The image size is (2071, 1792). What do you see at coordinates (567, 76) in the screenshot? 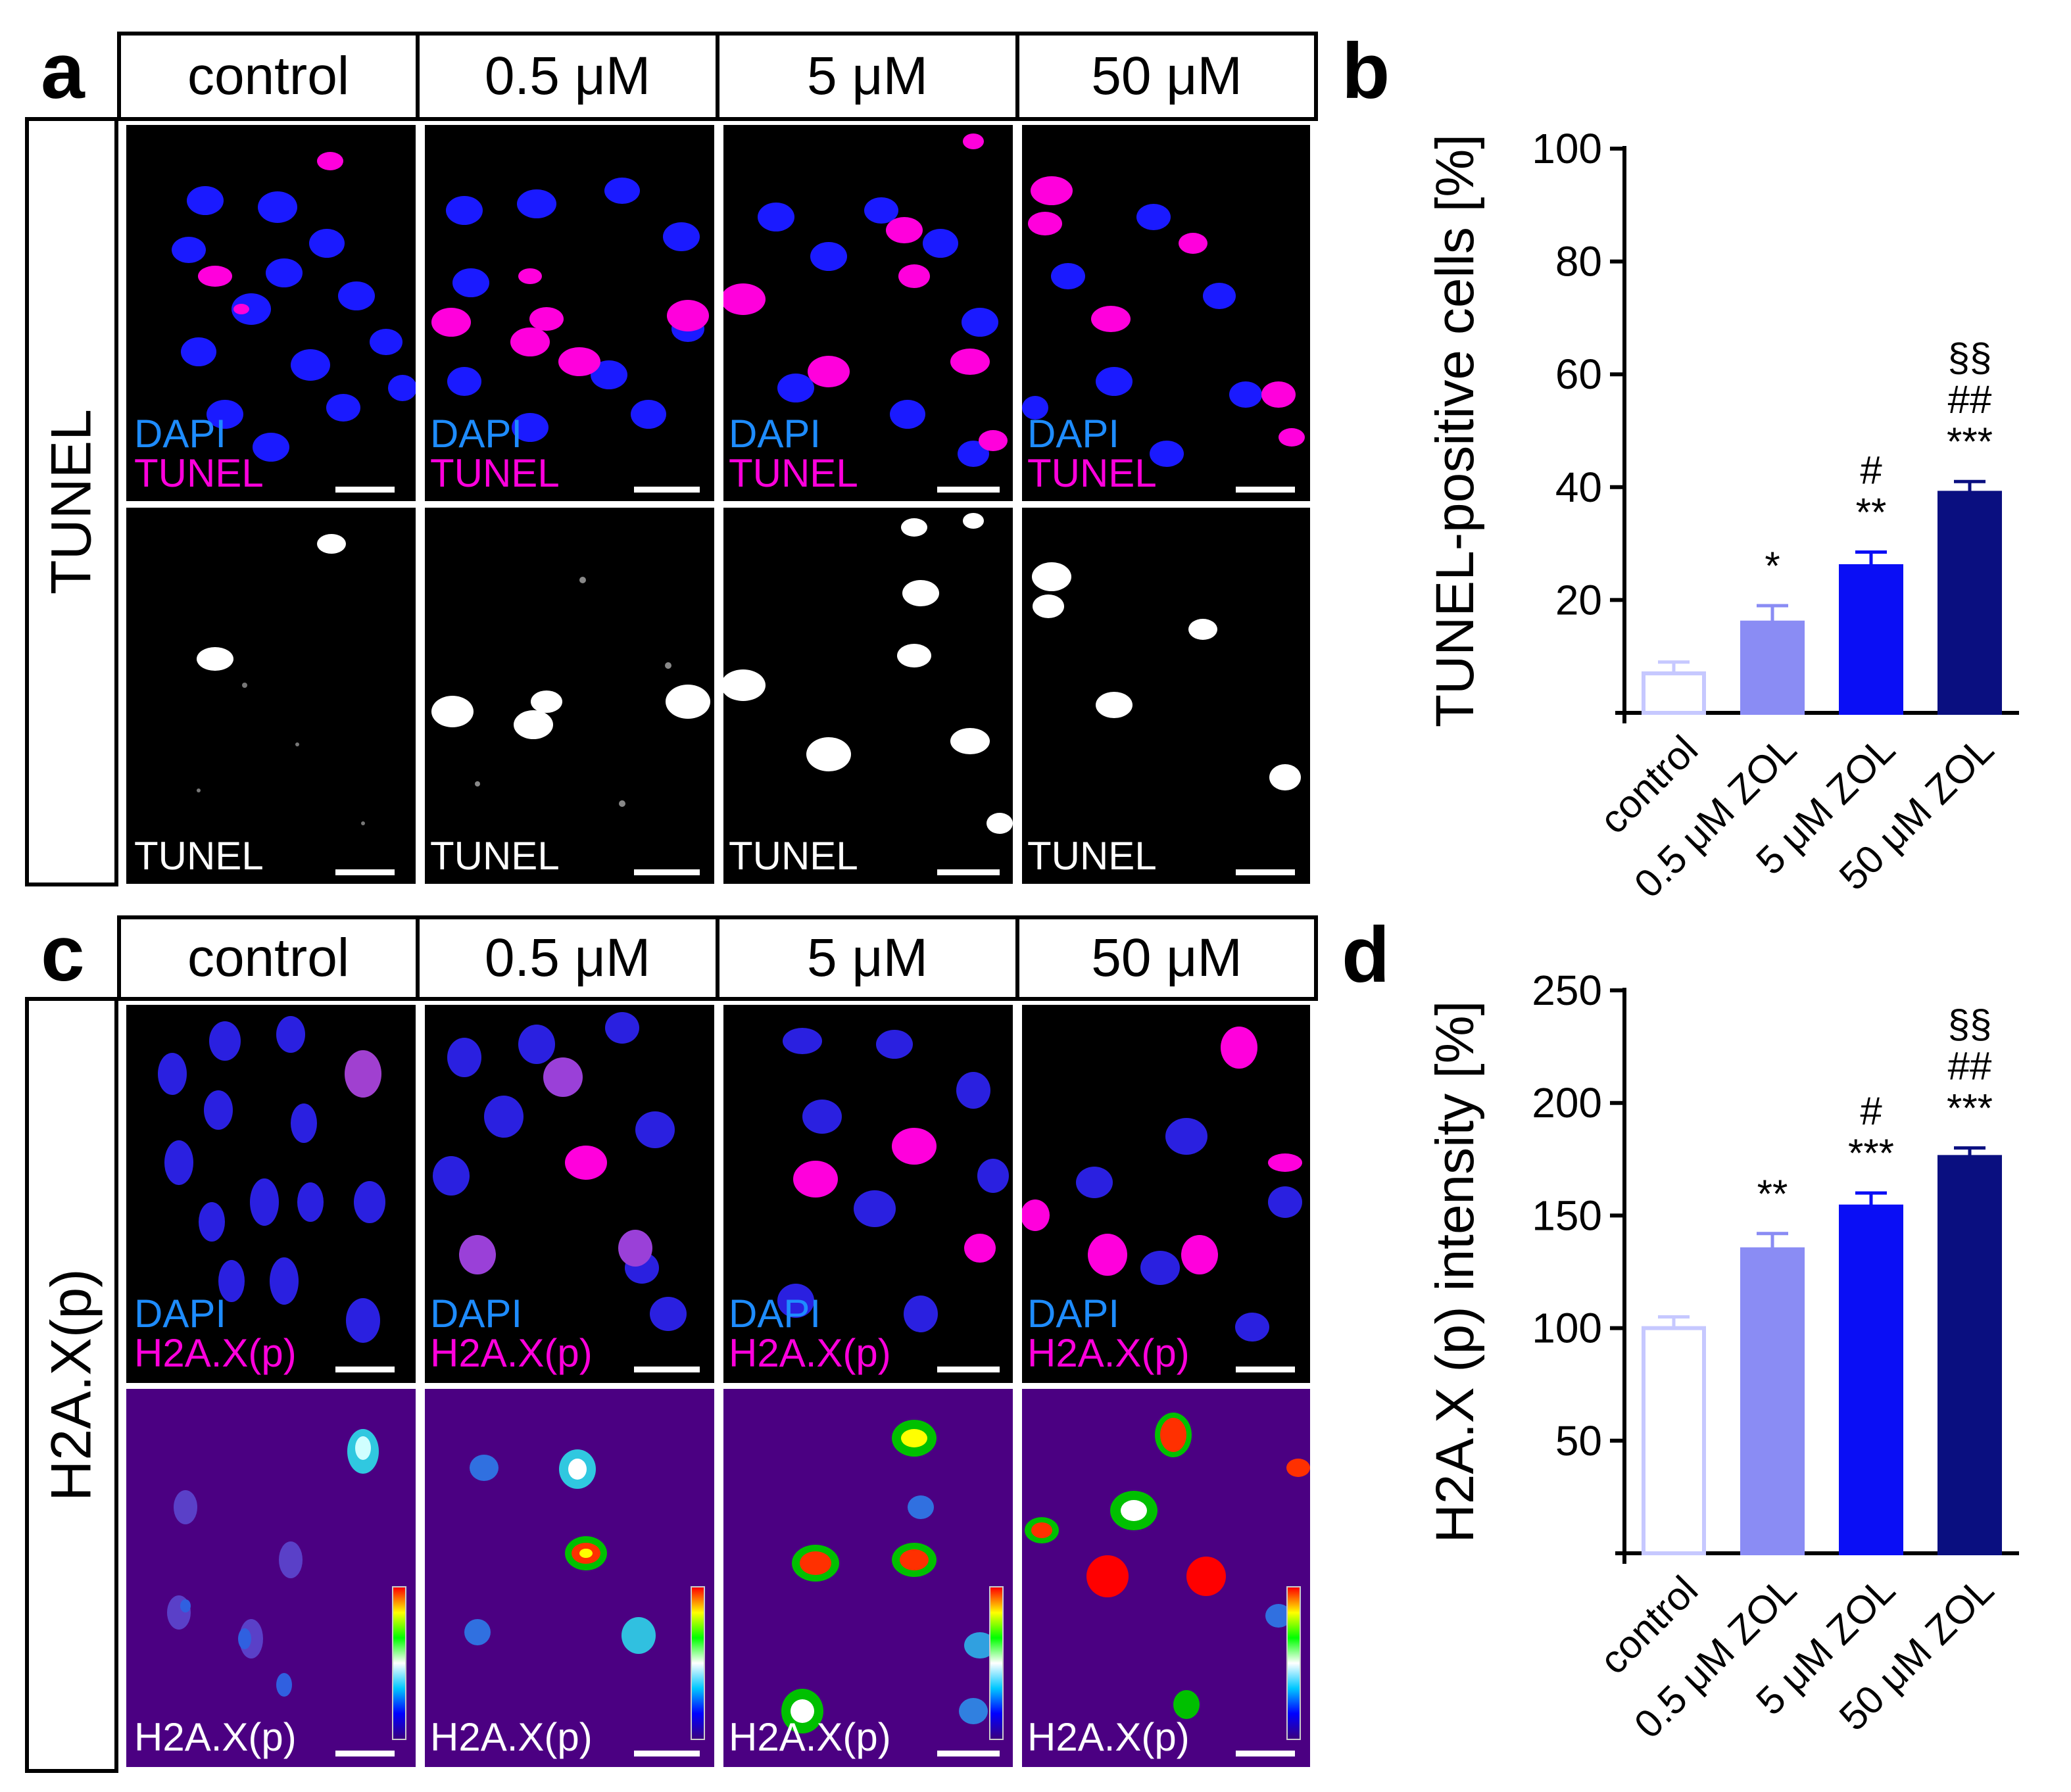
I see `header-0.5uM-a: 0.5 μM` at bounding box center [567, 76].